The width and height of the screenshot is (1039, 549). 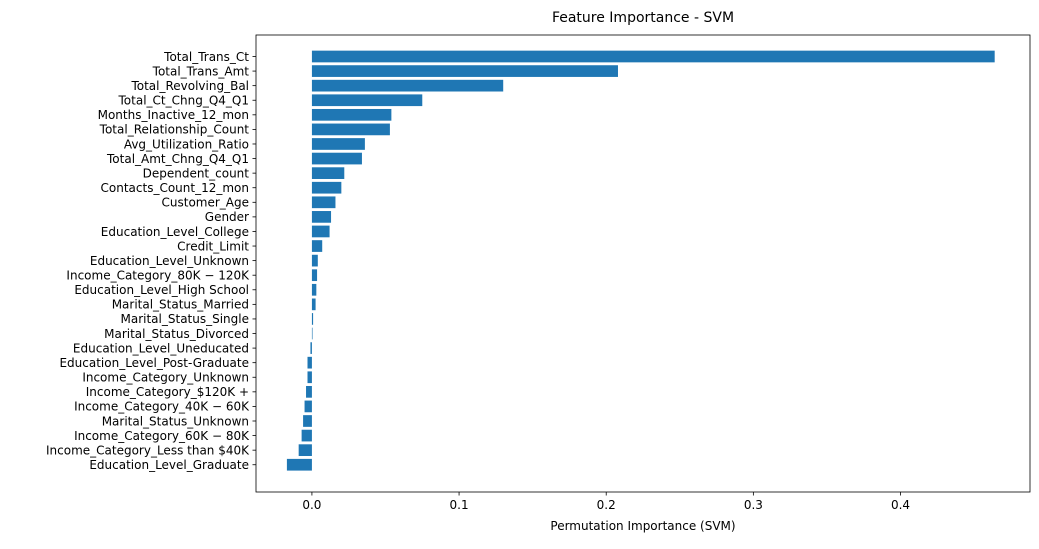 What do you see at coordinates (900, 505) in the screenshot?
I see `x-tick-label: 0.4` at bounding box center [900, 505].